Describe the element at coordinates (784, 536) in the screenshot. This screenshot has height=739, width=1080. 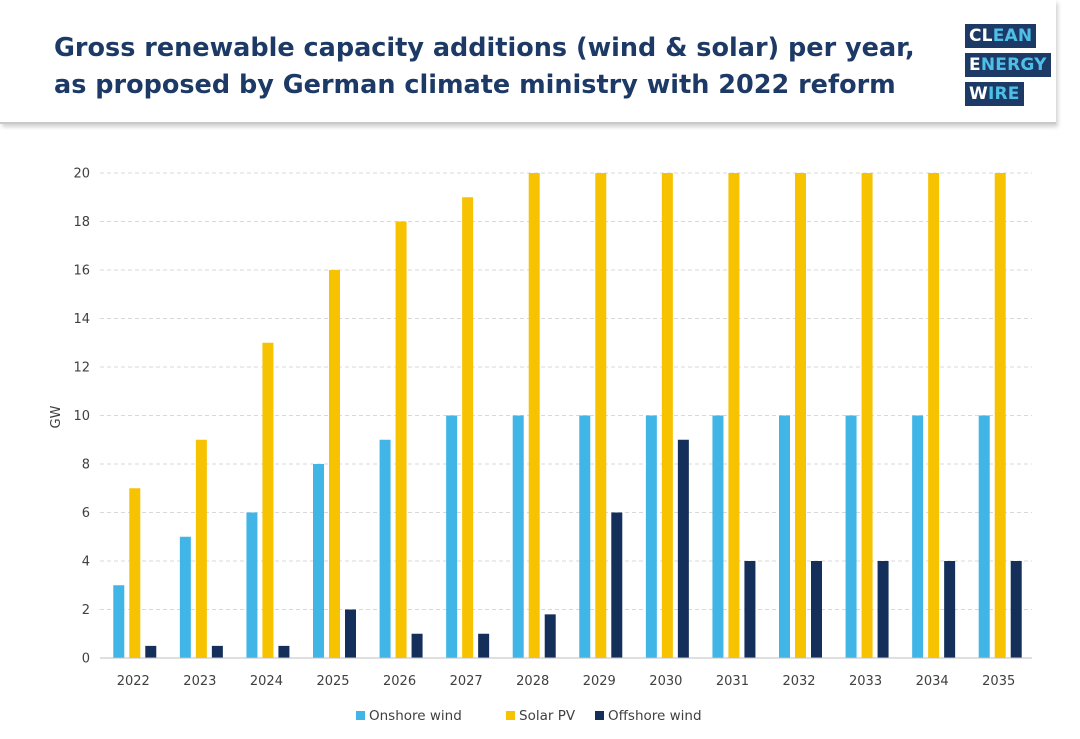
I see `bar-onshore-wind-2032` at that location.